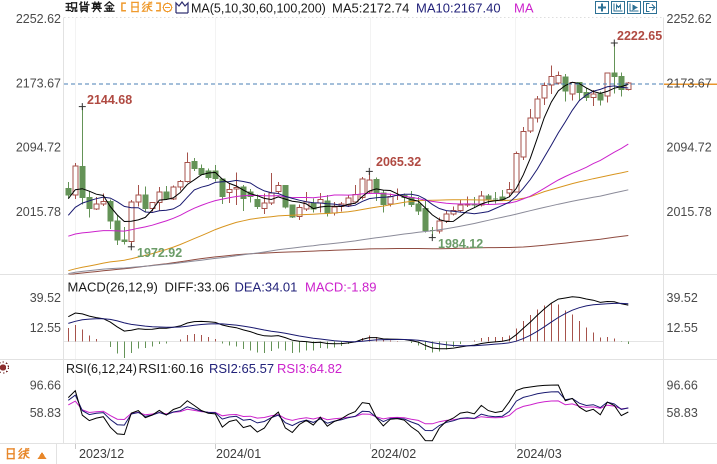 Image resolution: width=717 pixels, height=464 pixels. Describe the element at coordinates (101, 454) in the screenshot. I see `svg-text: 2023/12` at that location.